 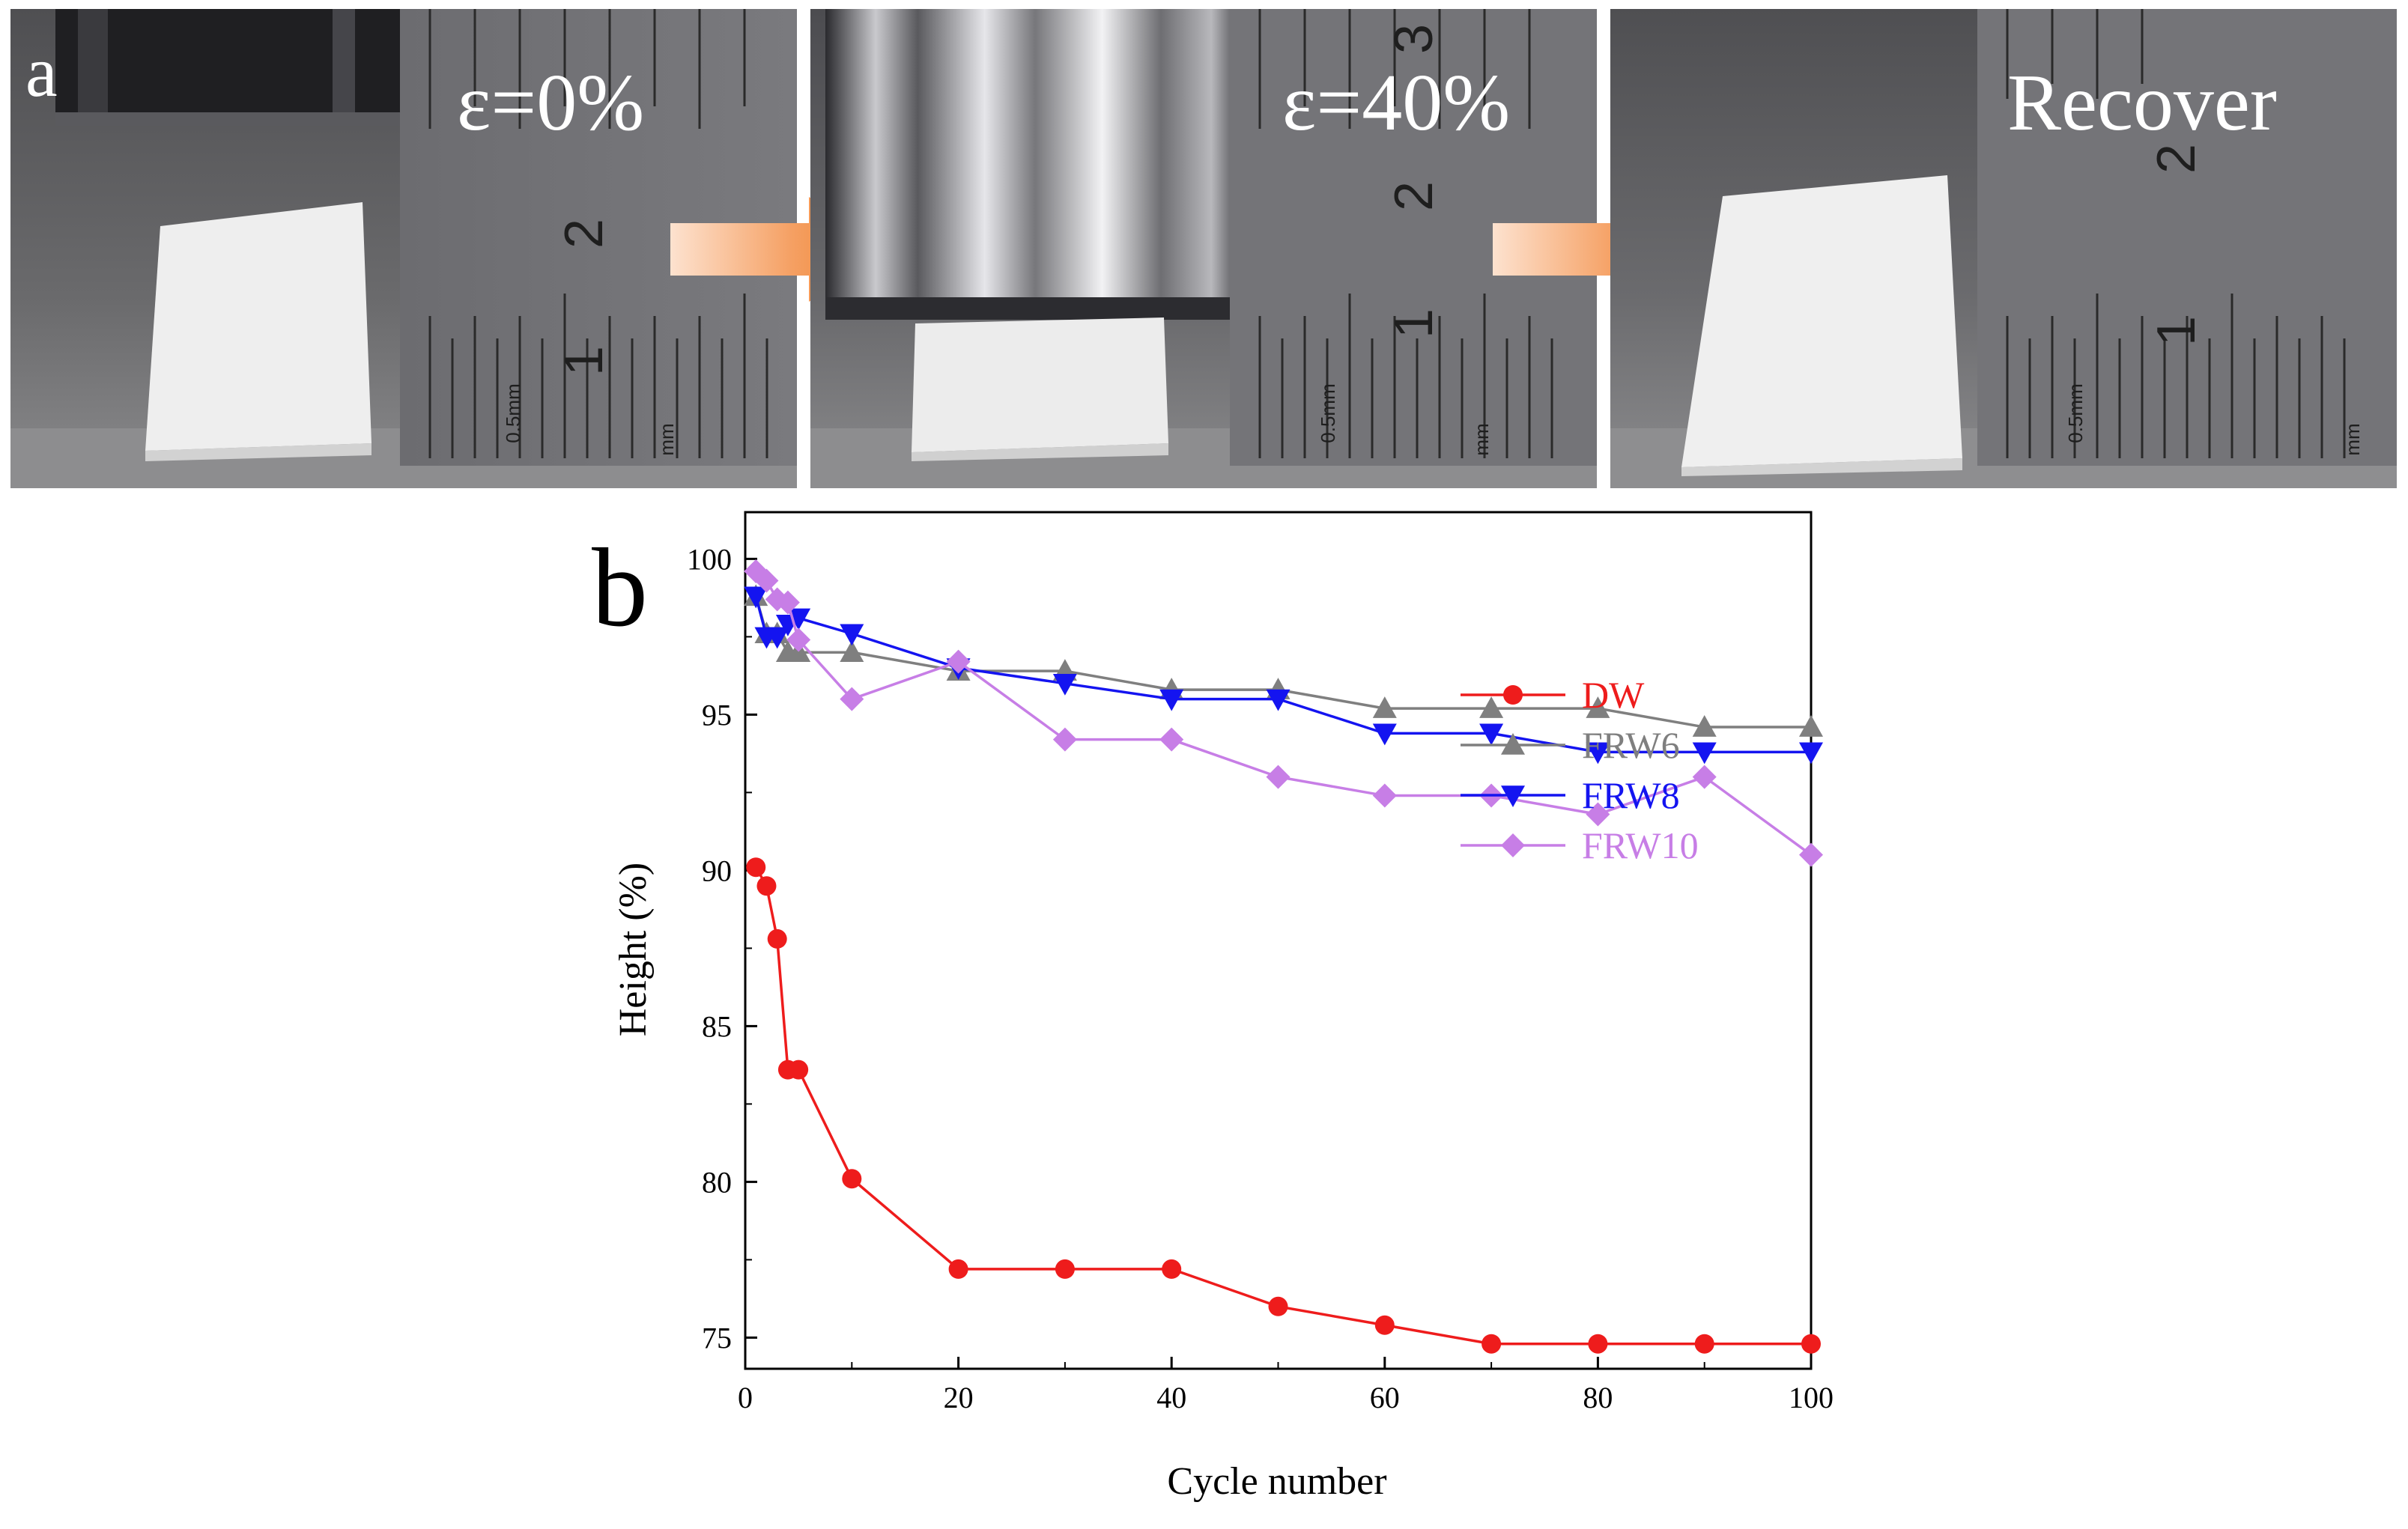 What do you see at coordinates (1035, 158) in the screenshot?
I see `compression-piston` at bounding box center [1035, 158].